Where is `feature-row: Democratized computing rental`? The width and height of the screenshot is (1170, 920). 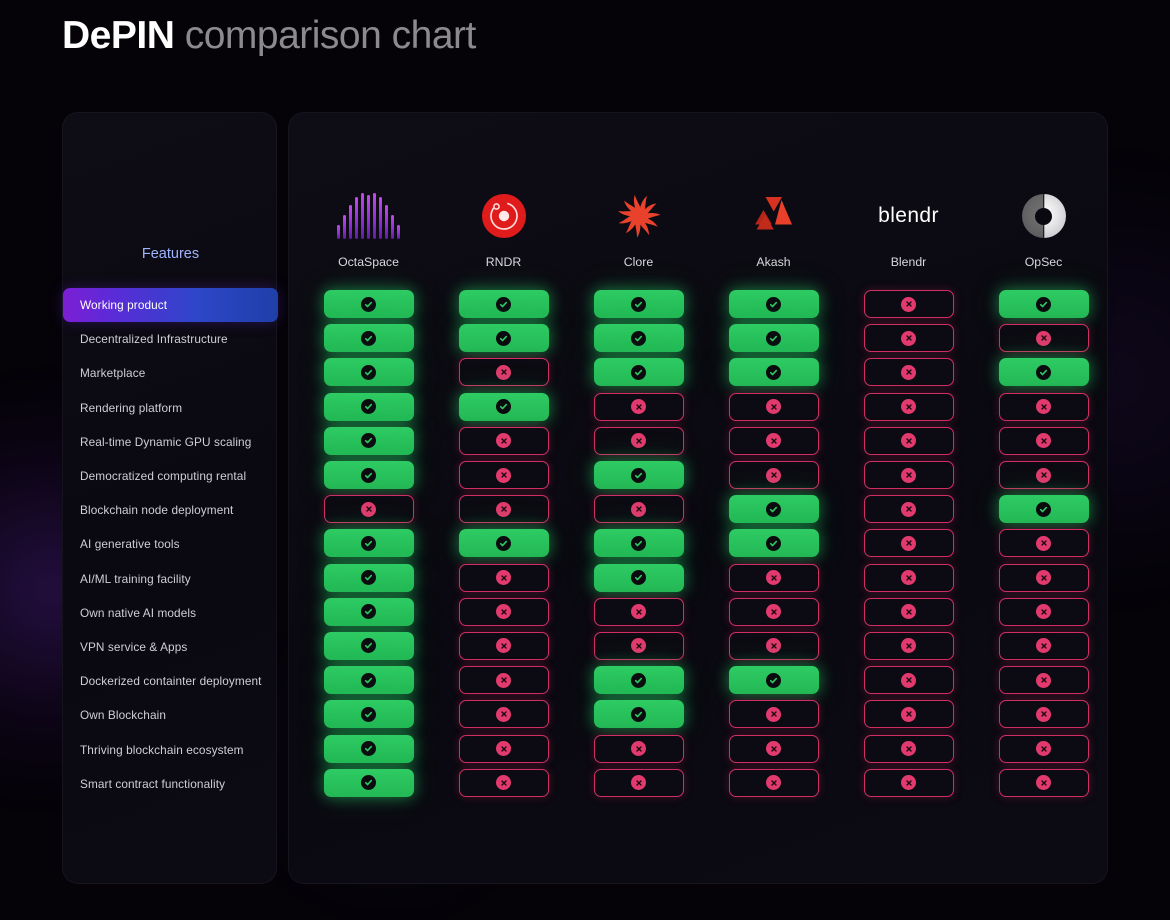
feature-row: Democratized computing rental is located at coordinates (170, 476).